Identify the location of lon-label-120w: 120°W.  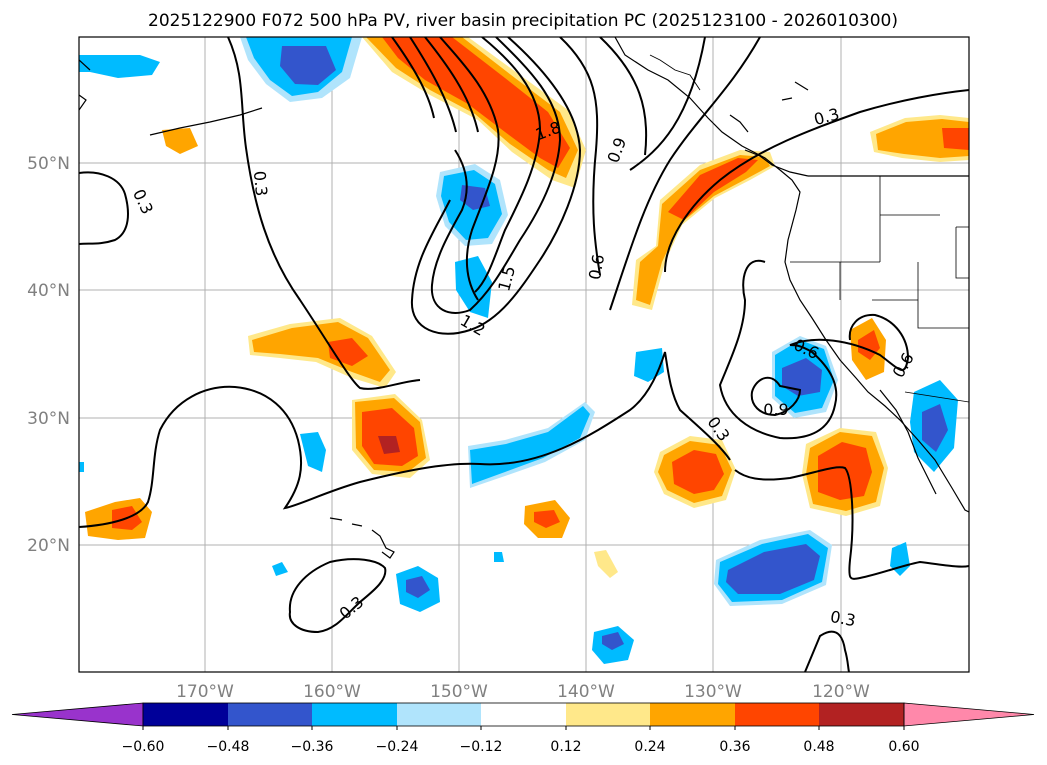
(841, 692).